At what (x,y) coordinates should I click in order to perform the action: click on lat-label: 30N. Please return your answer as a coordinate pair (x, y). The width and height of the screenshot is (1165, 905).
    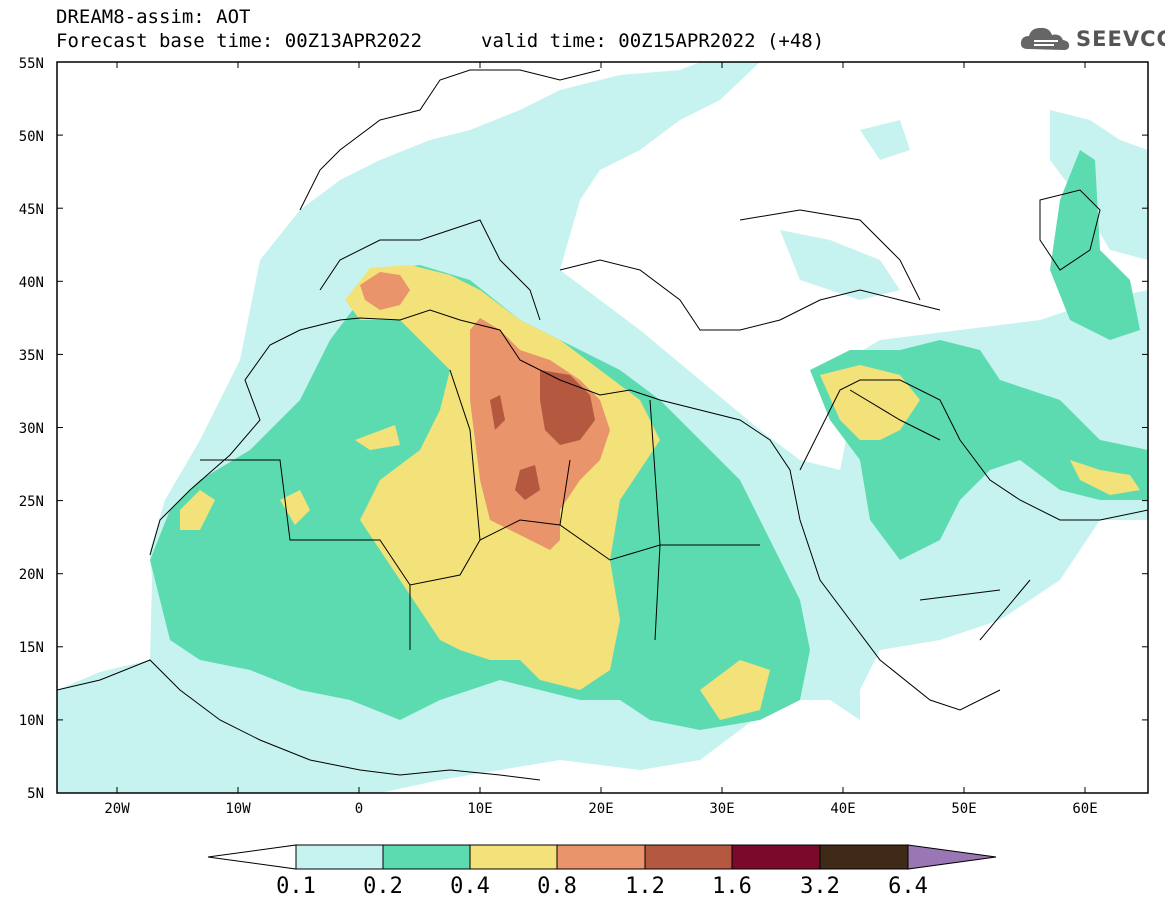
    Looking at the image, I should click on (31, 429).